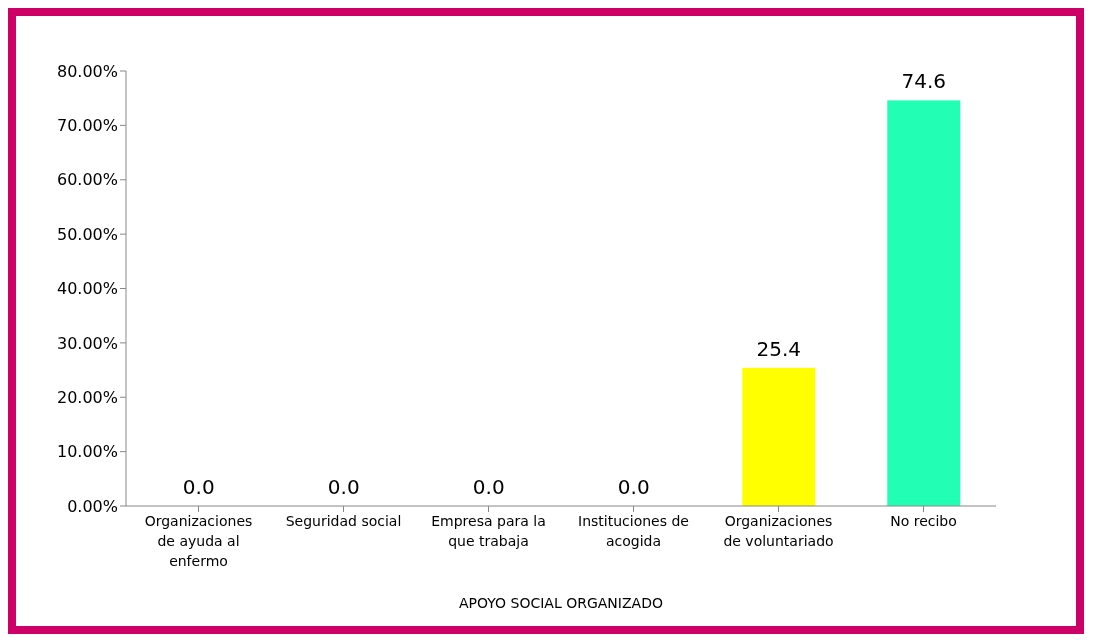  What do you see at coordinates (87, 234) in the screenshot?
I see `y-tick-label: 50.00%` at bounding box center [87, 234].